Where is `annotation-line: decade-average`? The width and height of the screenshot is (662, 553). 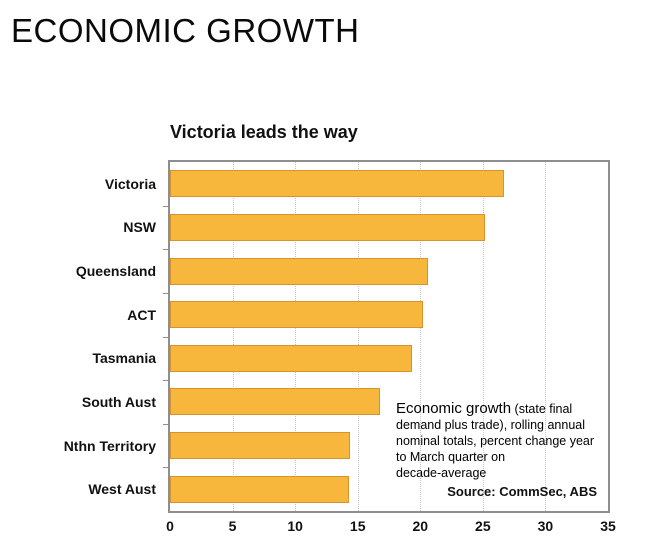
annotation-line: decade-average is located at coordinates (441, 473).